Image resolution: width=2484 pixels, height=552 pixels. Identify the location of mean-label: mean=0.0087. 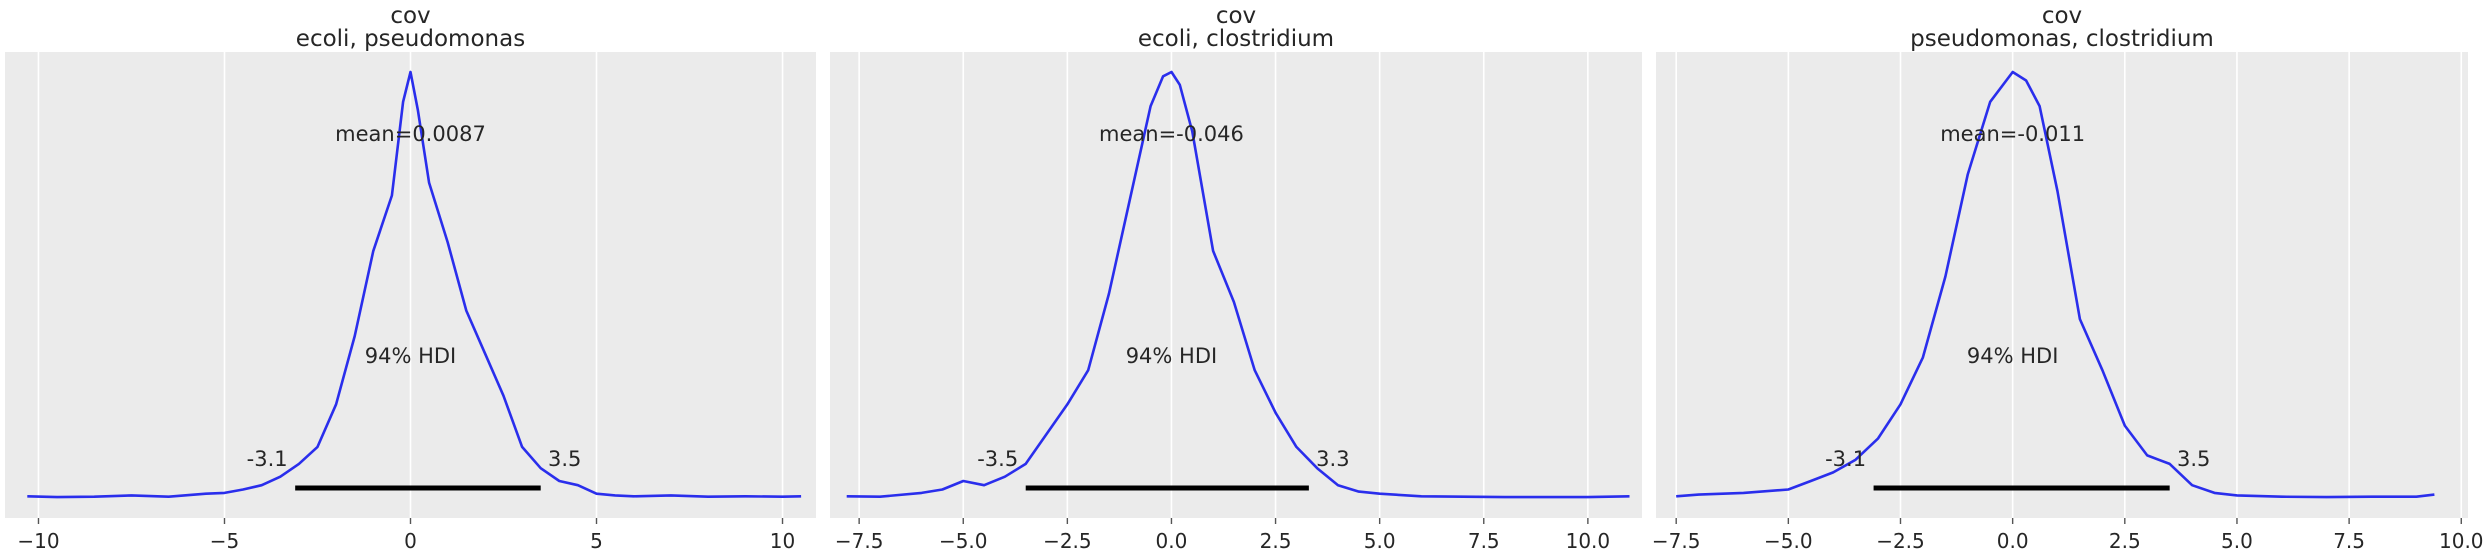
(410, 134).